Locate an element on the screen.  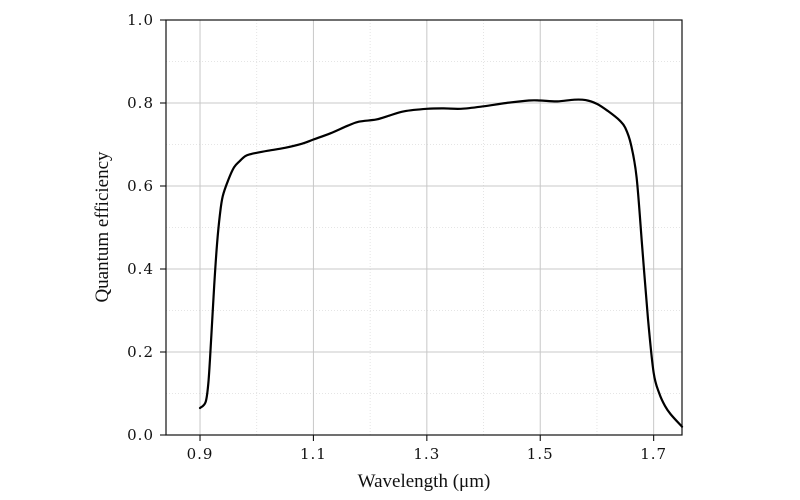
x-tick-label: 1.3 is located at coordinates (426, 454).